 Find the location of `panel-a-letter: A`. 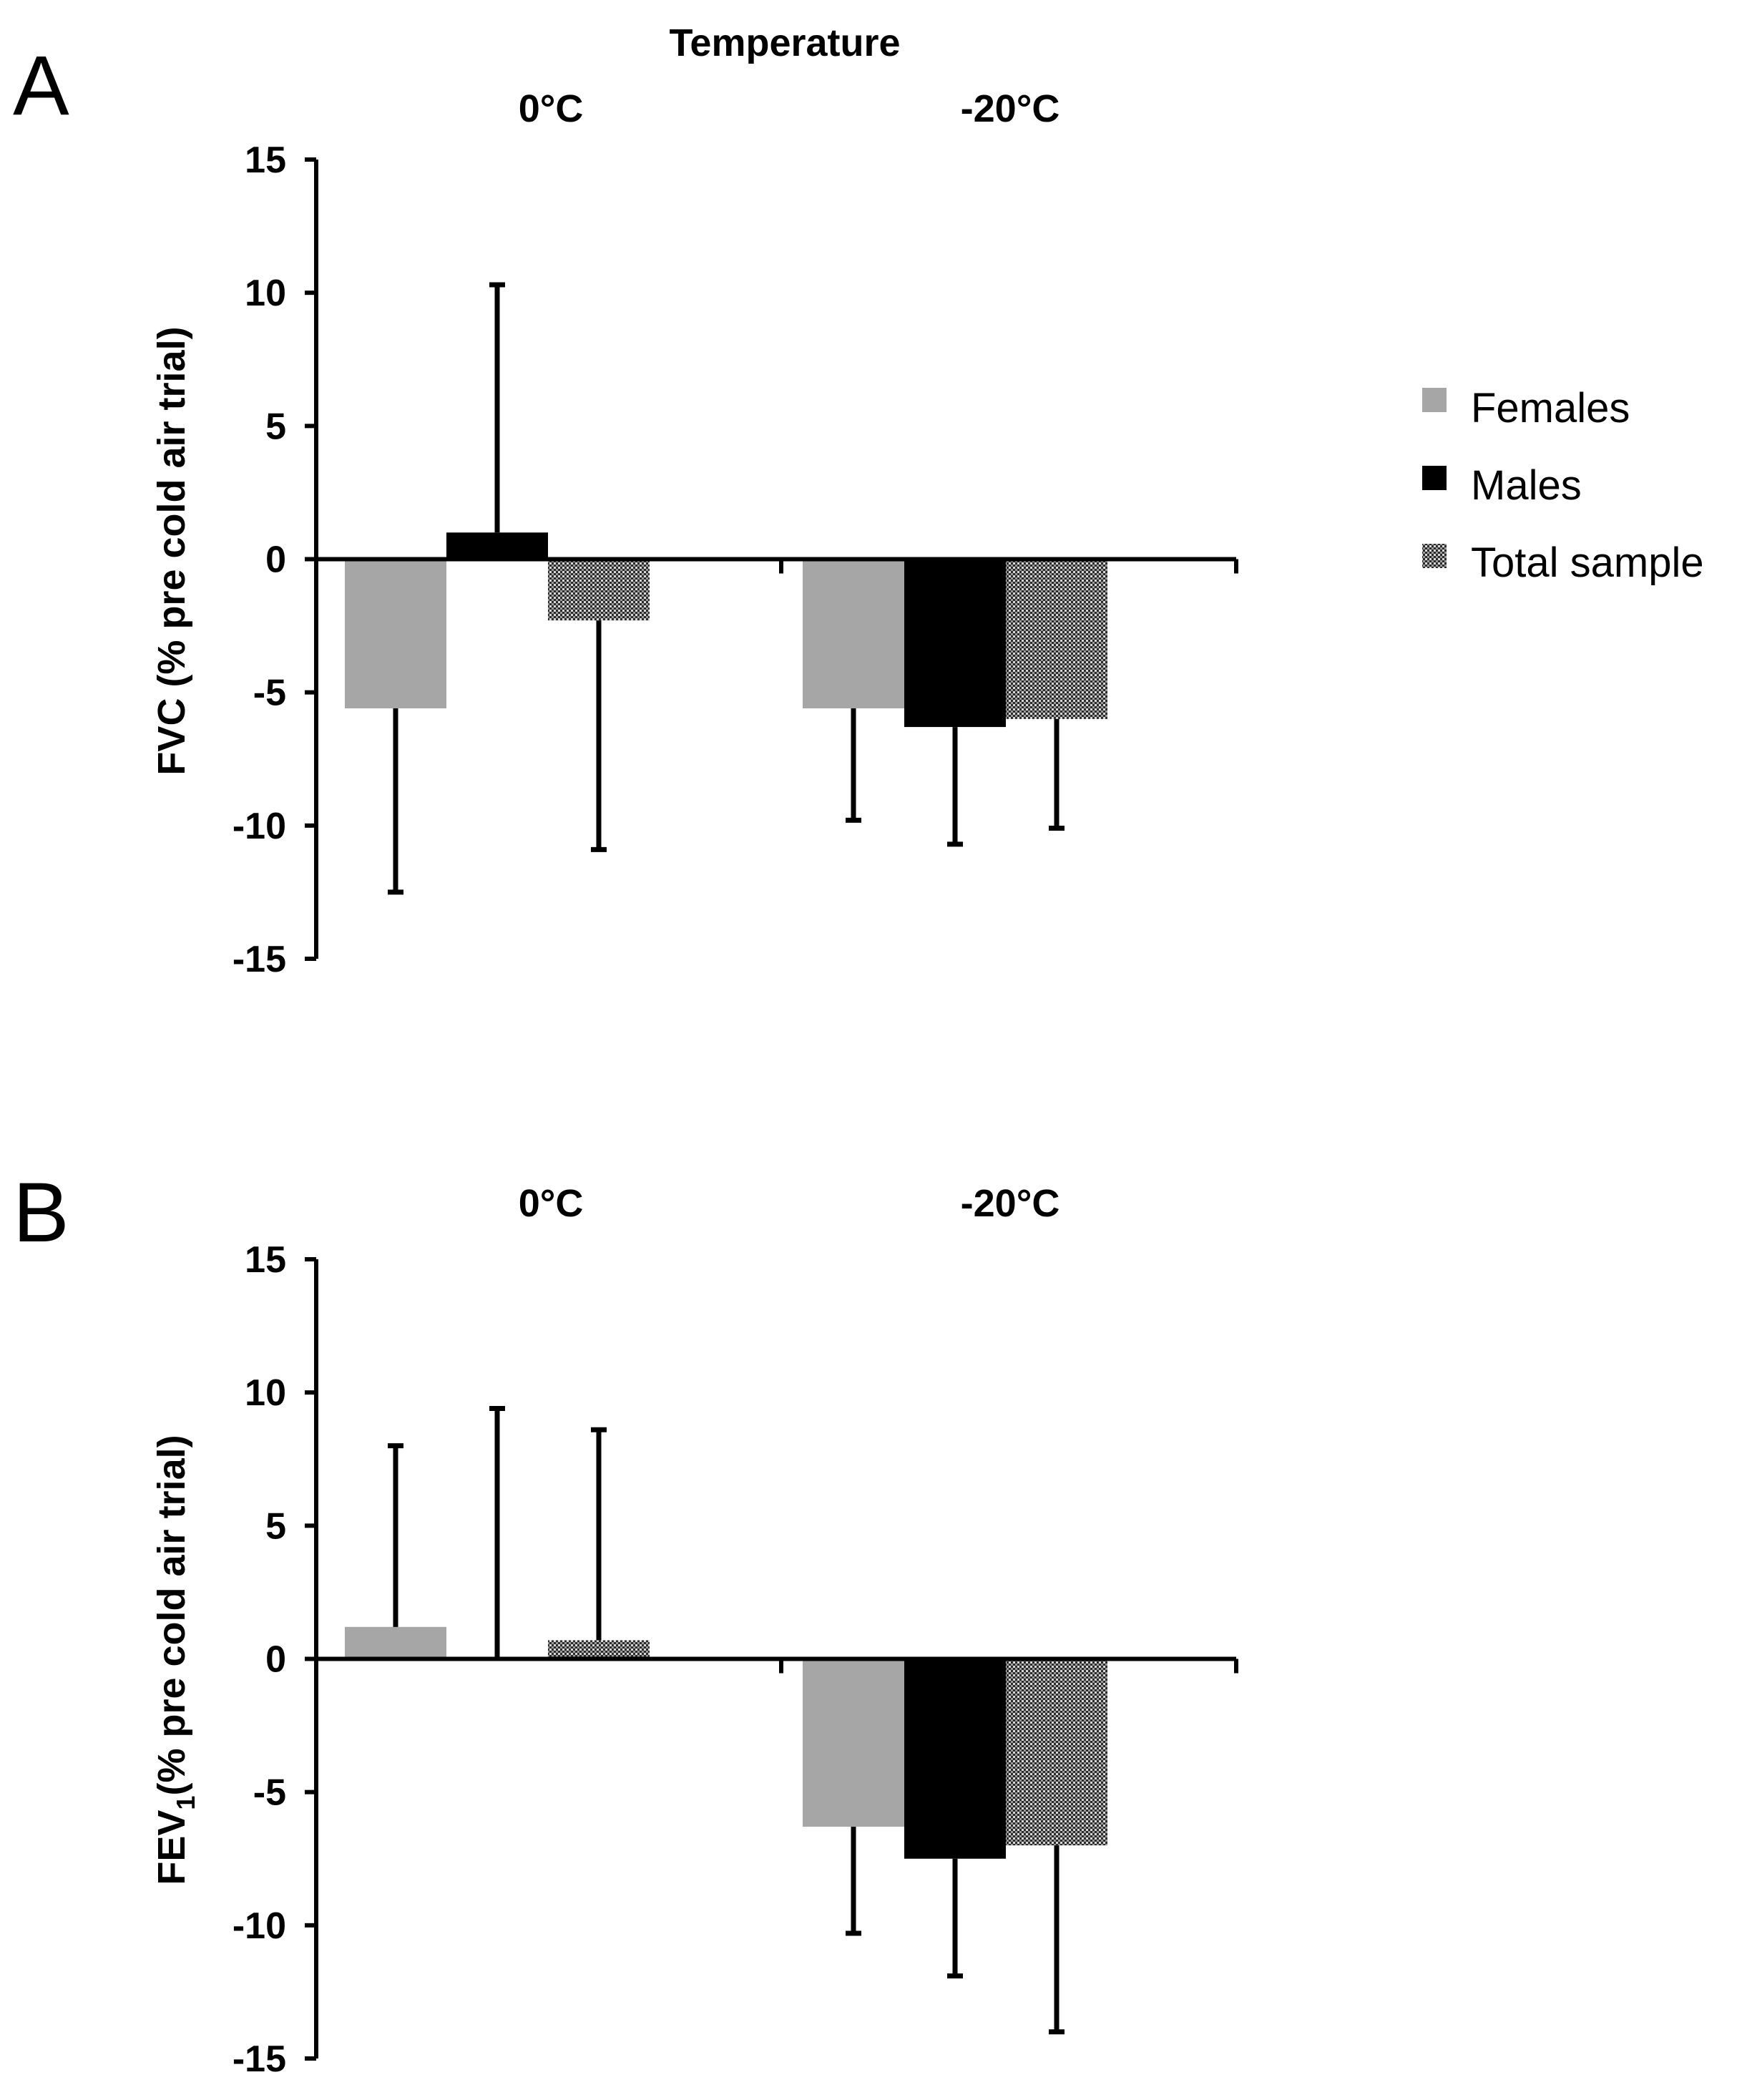

panel-a-letter: A is located at coordinates (41, 86).